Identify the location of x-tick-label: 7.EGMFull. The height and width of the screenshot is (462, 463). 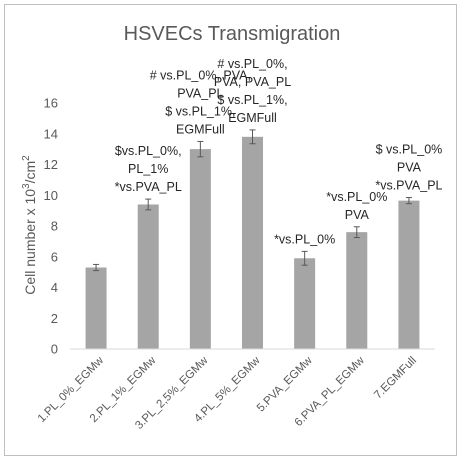
(395, 378).